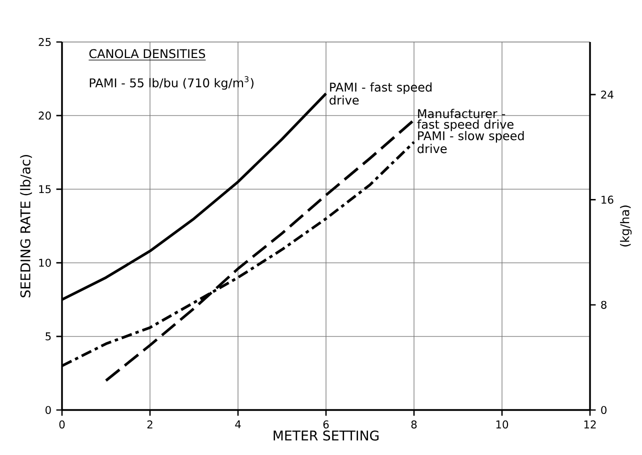 Image resolution: width=642 pixels, height=455 pixels. Describe the element at coordinates (326, 435) in the screenshot. I see `x-axis-title: METER SETTING` at that location.